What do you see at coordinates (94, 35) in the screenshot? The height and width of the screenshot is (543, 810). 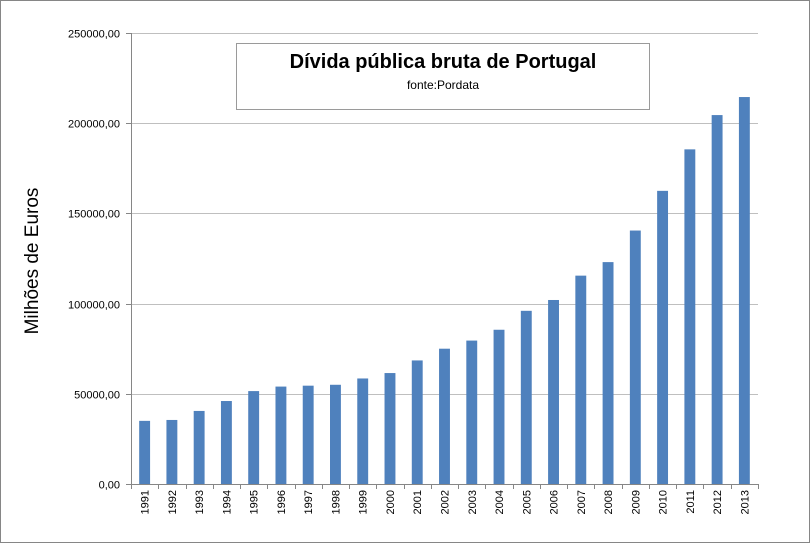 I see `y-tick-label: 250000,00` at bounding box center [94, 35].